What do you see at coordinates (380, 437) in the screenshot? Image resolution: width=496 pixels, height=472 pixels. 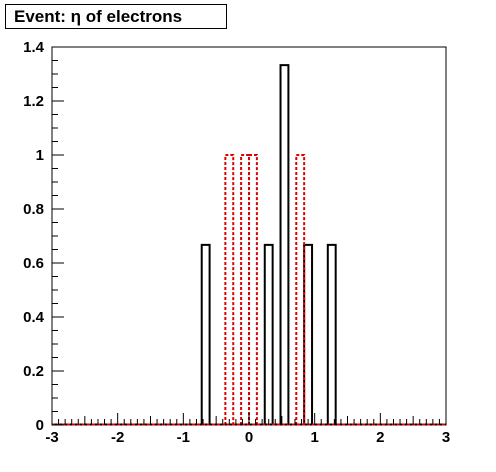 I see `x-tick-label: 2` at bounding box center [380, 437].